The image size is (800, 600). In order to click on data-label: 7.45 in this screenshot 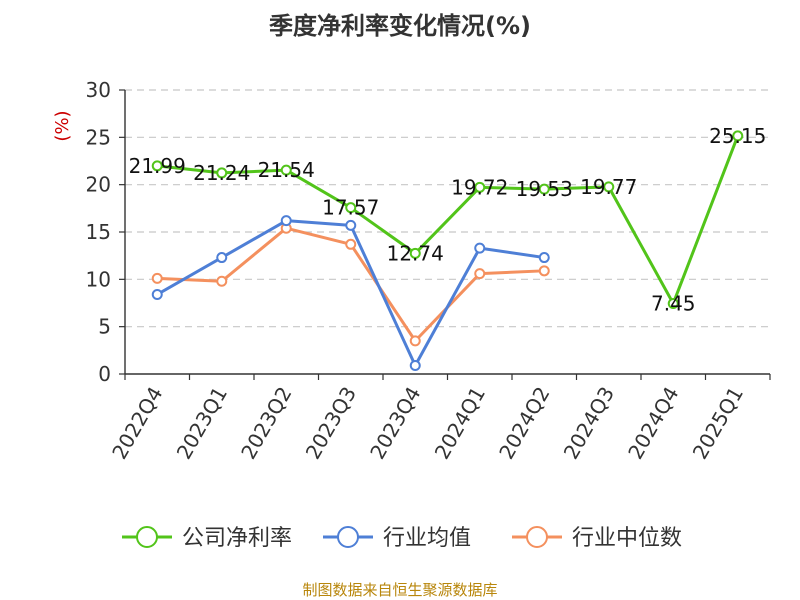, I will do `click(673, 303)`.